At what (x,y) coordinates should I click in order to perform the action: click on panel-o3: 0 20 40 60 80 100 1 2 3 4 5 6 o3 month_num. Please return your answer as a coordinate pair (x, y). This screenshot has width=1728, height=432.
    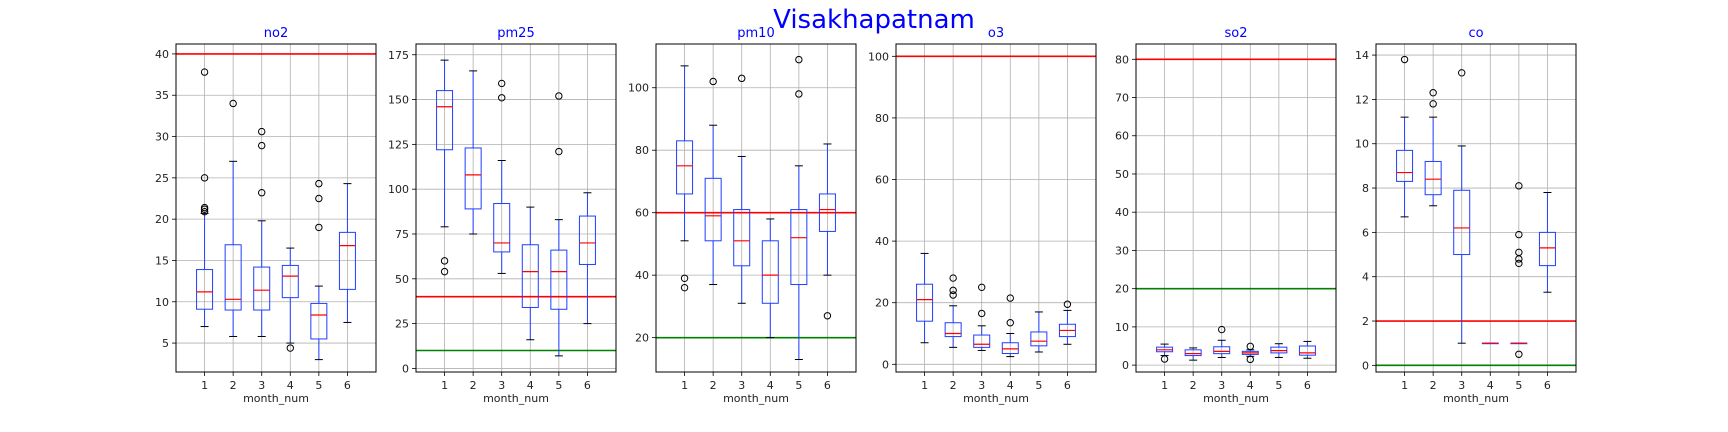
    Looking at the image, I should click on (982, 215).